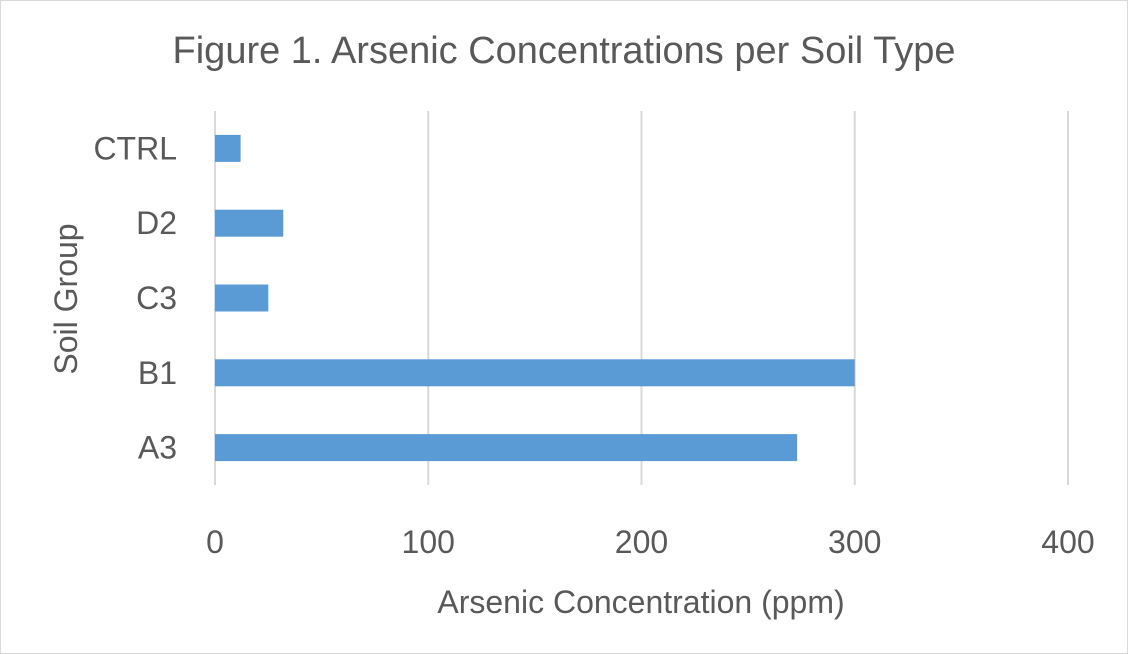 Image resolution: width=1128 pixels, height=654 pixels. I want to click on x-tick-label: 0, so click(215, 542).